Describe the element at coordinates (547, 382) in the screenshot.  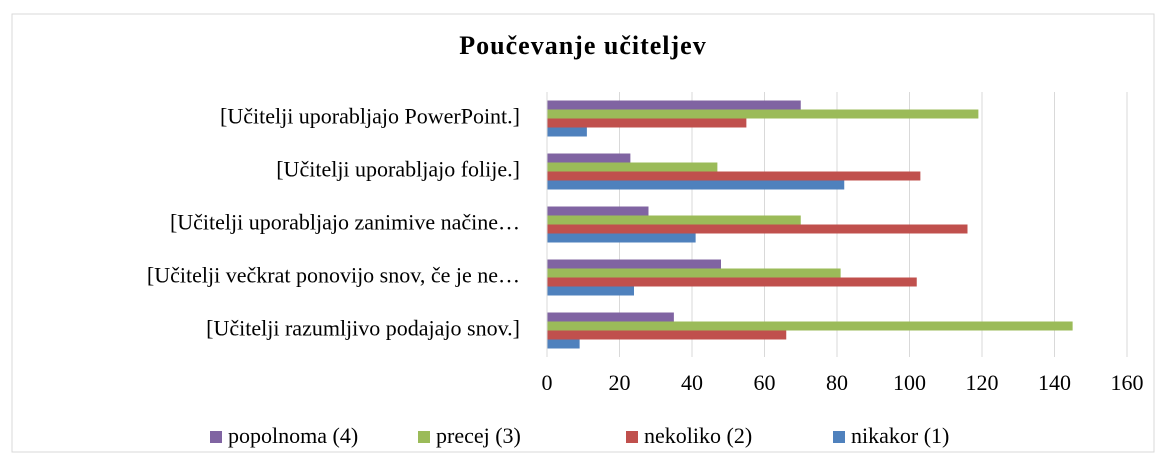
I see `x-tick-label: 0` at that location.